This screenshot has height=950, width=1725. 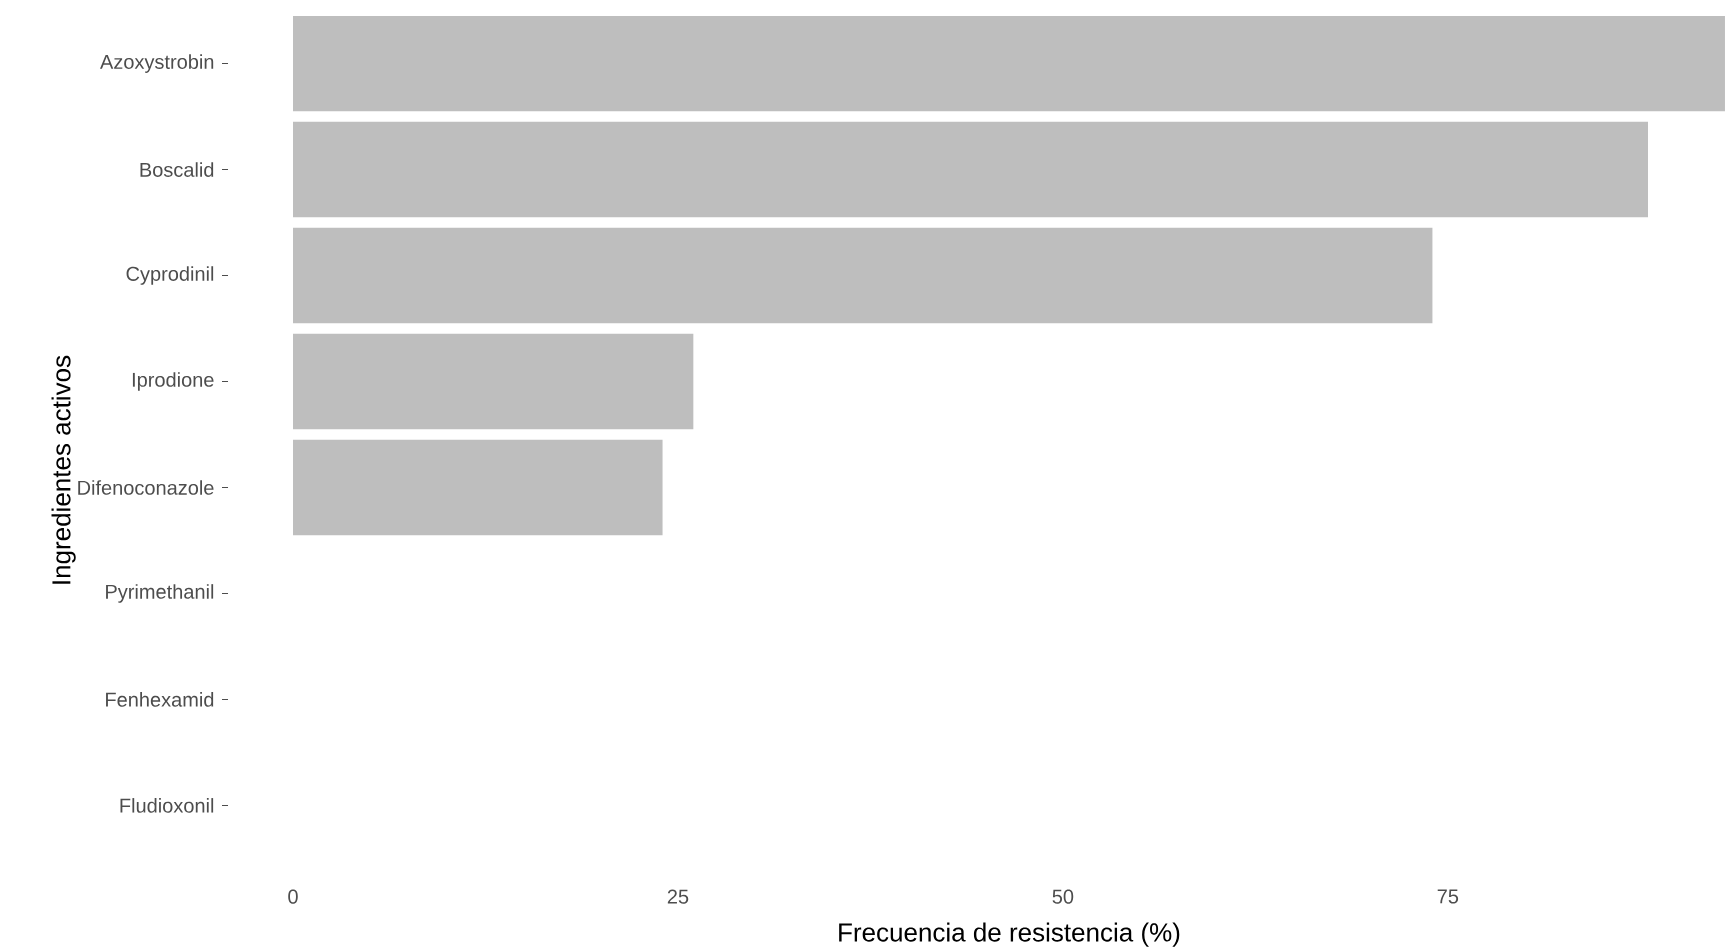 What do you see at coordinates (160, 699) in the screenshot?
I see `y-tick-label: Fenhexamid` at bounding box center [160, 699].